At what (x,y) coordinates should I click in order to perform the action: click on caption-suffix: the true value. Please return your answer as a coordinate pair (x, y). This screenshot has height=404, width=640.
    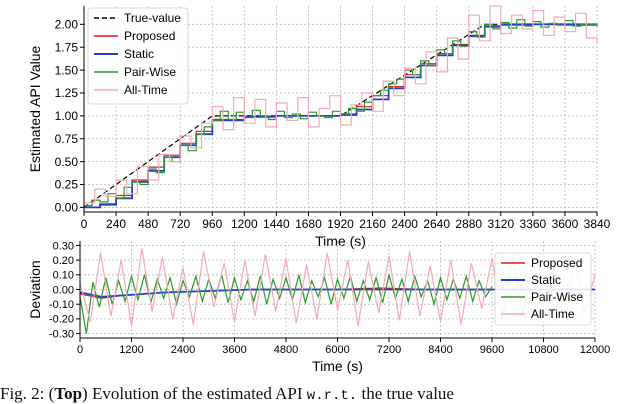
    Looking at the image, I should click on (405, 393).